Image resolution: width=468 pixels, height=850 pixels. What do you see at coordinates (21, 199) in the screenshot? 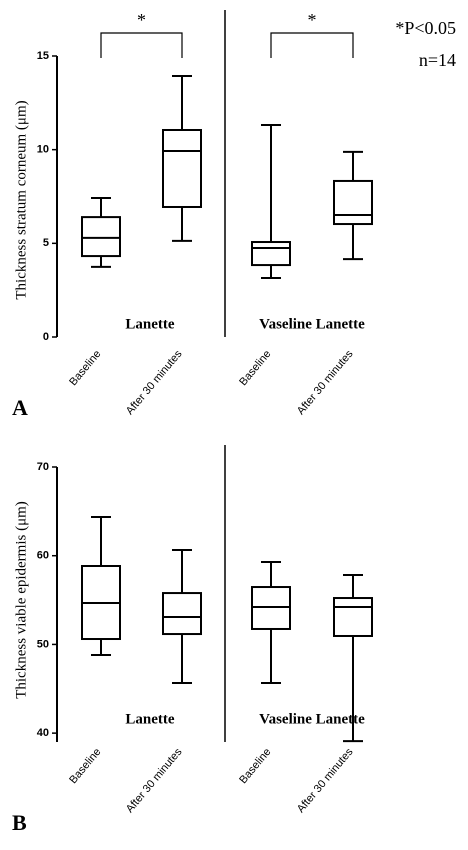
I see `y-axis-label: Thickness stratum corneum (μm)` at bounding box center [21, 199].